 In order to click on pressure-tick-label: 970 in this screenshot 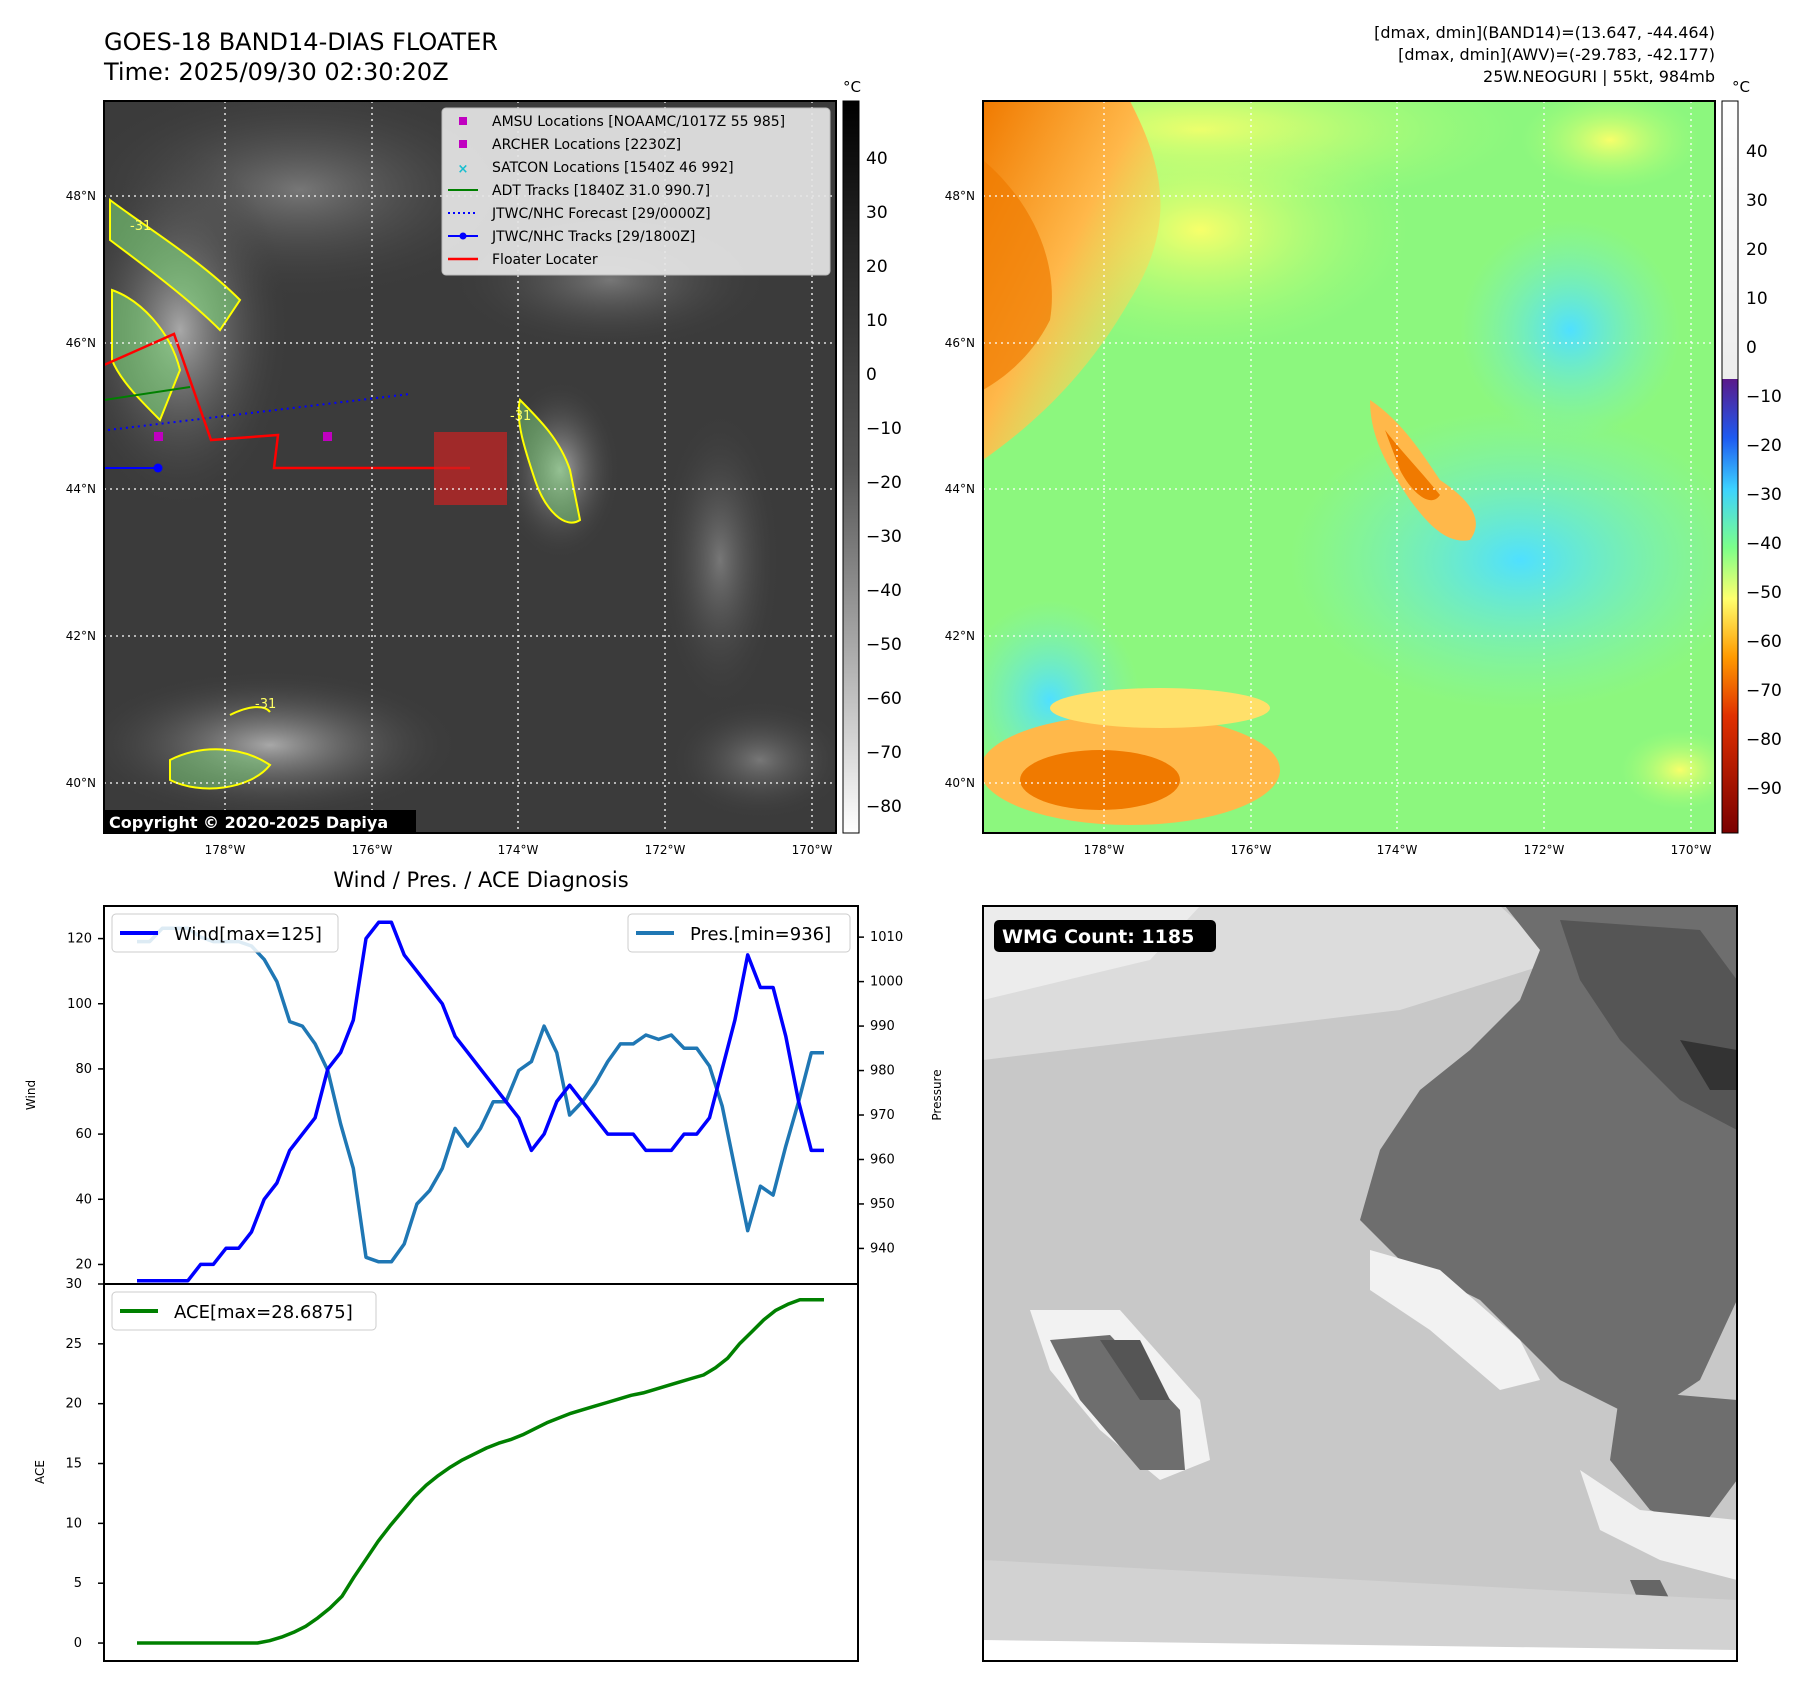, I will do `click(882, 1115)`.